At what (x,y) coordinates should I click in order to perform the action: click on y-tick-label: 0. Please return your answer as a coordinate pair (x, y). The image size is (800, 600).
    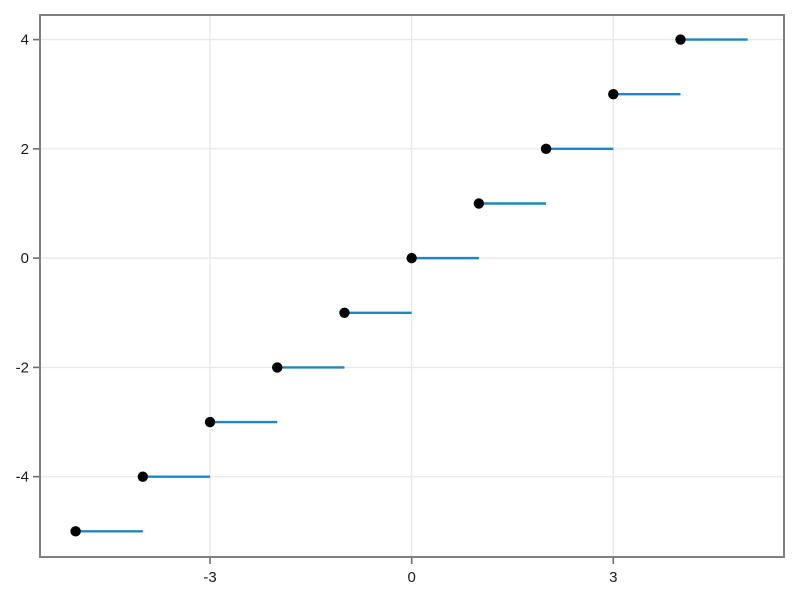
    Looking at the image, I should click on (25, 258).